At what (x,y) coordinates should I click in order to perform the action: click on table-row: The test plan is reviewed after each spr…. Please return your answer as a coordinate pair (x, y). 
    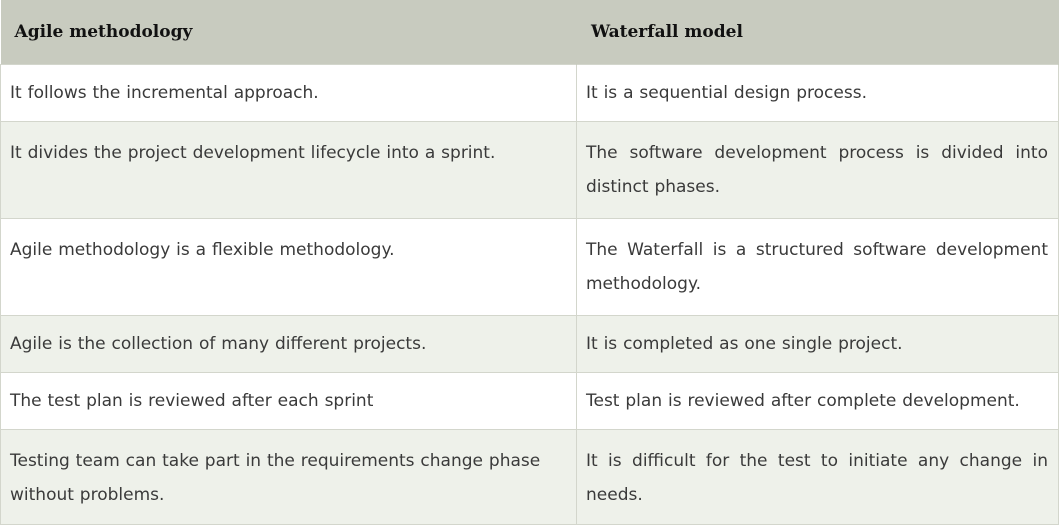
    Looking at the image, I should click on (529, 401).